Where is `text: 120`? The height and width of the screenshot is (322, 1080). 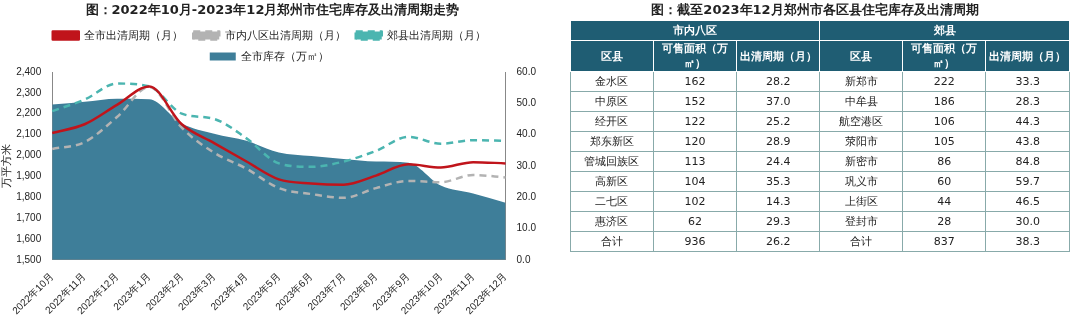 text: 120 is located at coordinates (695, 141).